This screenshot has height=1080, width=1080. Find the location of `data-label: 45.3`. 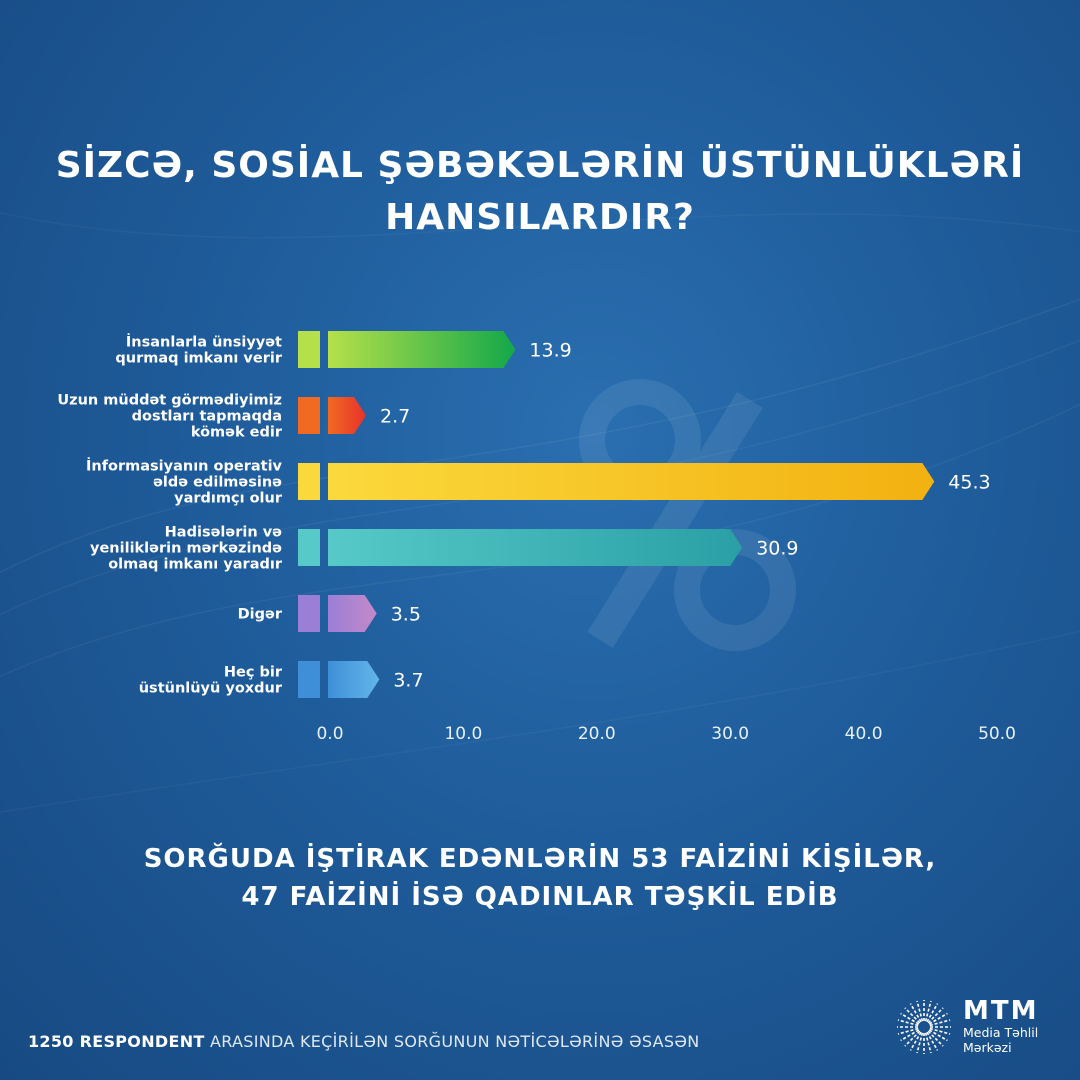

data-label: 45.3 is located at coordinates (969, 483).